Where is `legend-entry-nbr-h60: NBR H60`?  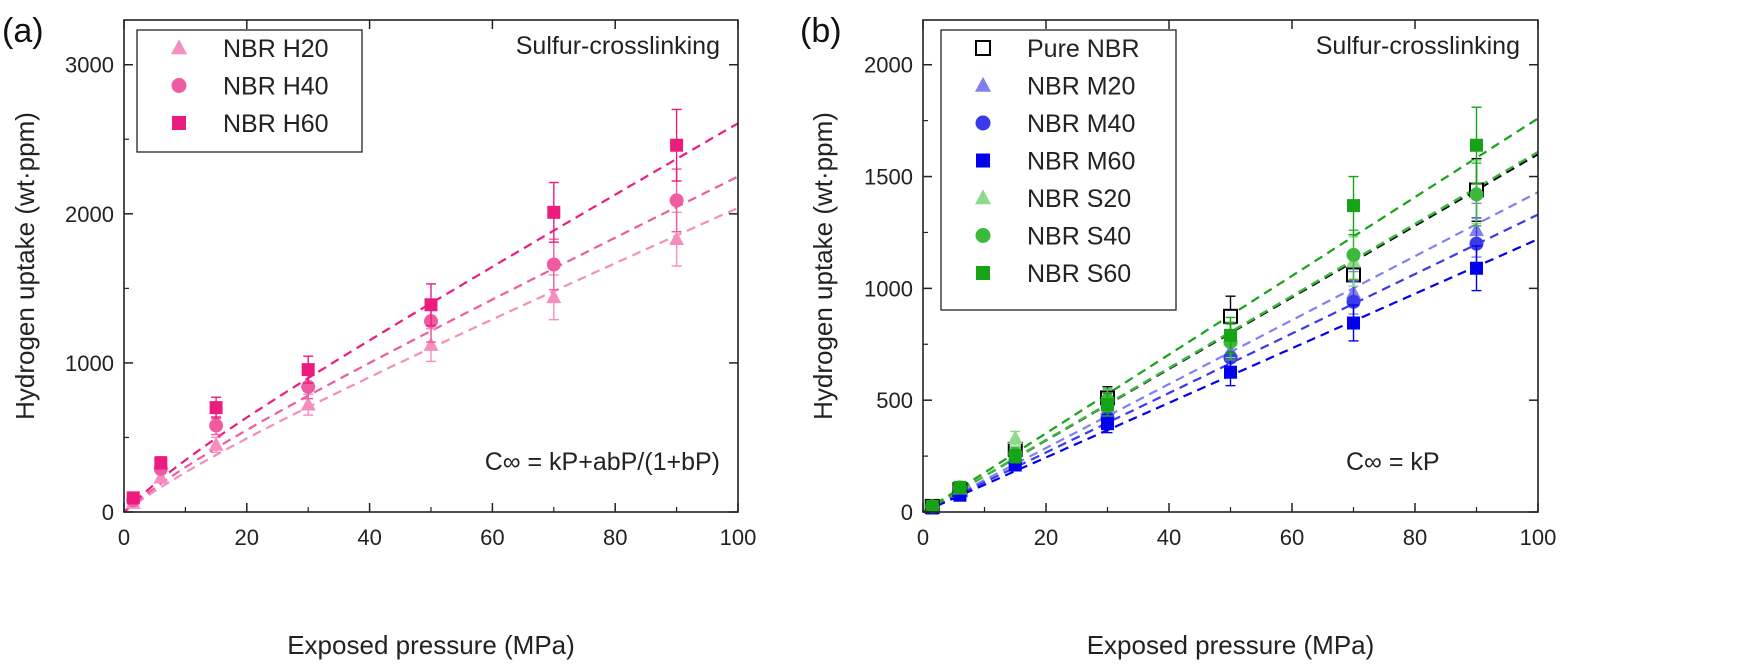
legend-entry-nbr-h60: NBR H60 is located at coordinates (250, 124).